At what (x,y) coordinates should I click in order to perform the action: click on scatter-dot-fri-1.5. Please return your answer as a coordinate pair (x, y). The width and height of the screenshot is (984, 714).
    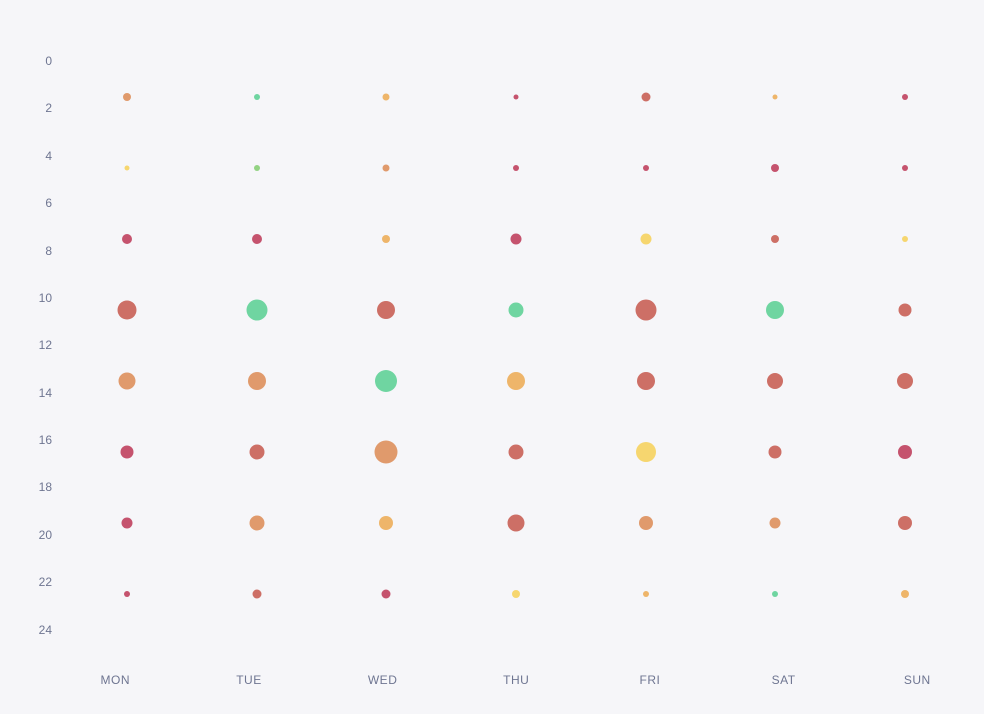
    Looking at the image, I should click on (646, 97).